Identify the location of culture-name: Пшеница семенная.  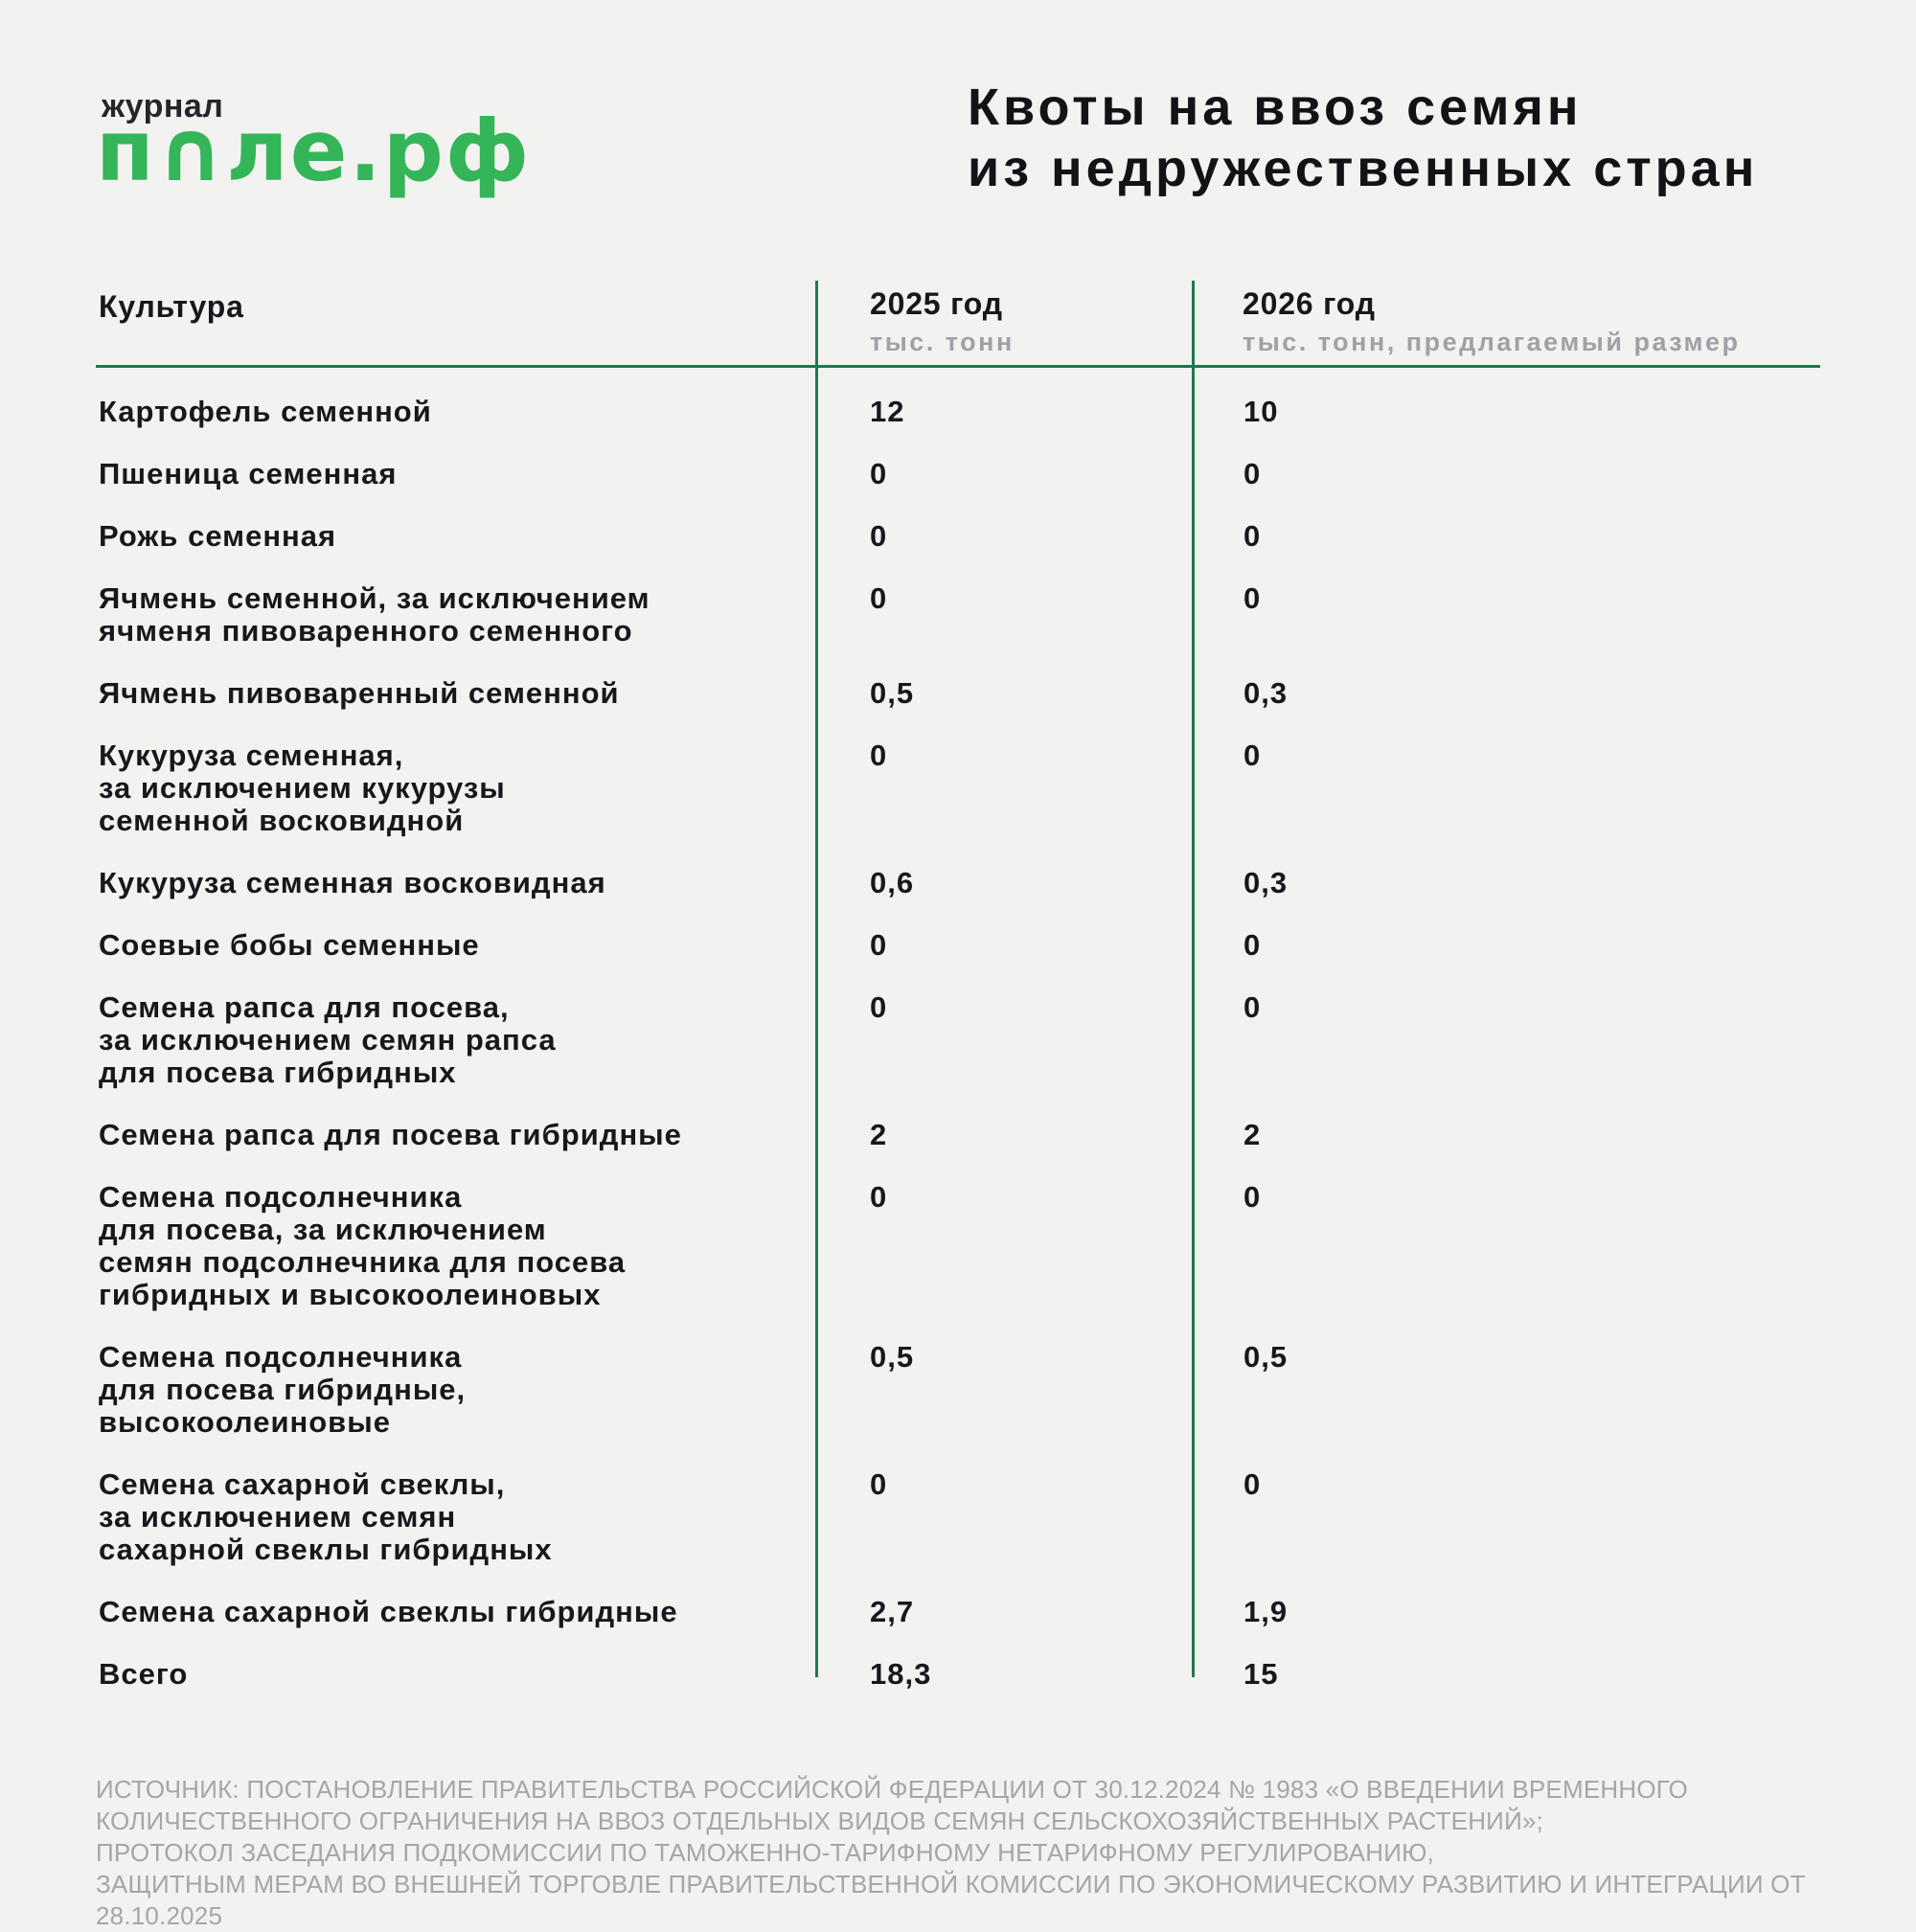
(249, 474).